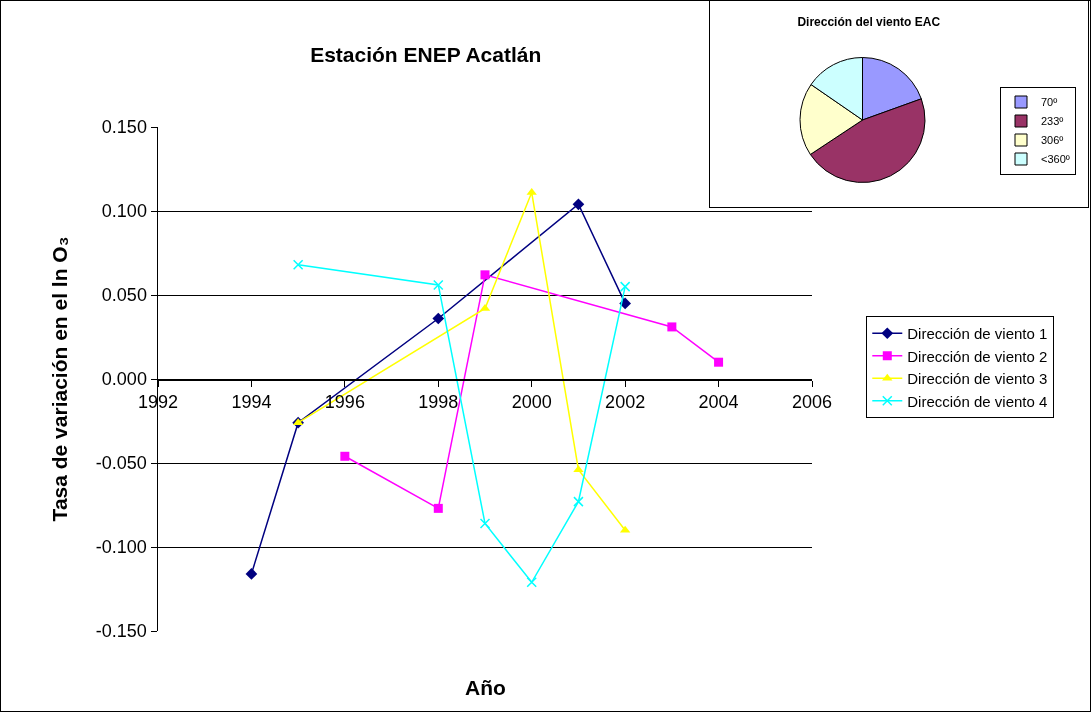  What do you see at coordinates (124, 211) in the screenshot?
I see `y-tick-label: 0.100` at bounding box center [124, 211].